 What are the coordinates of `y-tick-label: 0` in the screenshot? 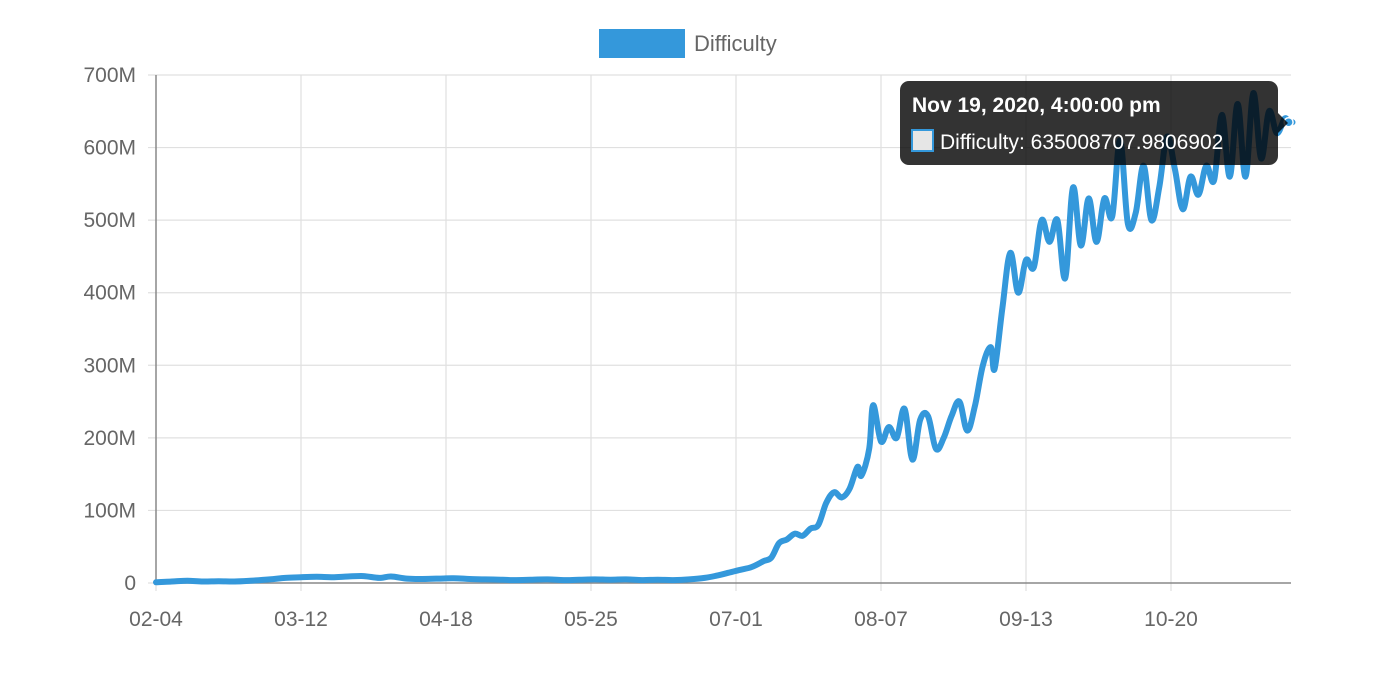 It's located at (130, 583).